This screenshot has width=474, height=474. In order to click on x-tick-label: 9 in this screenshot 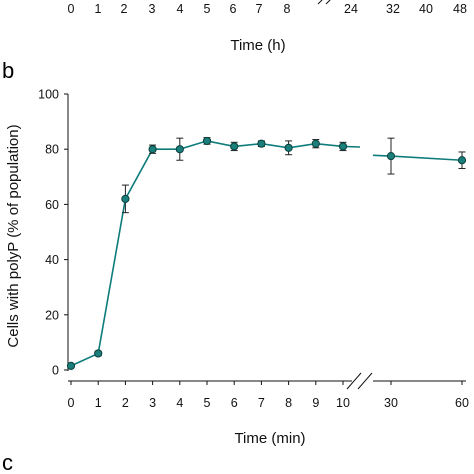, I will do `click(315, 403)`.